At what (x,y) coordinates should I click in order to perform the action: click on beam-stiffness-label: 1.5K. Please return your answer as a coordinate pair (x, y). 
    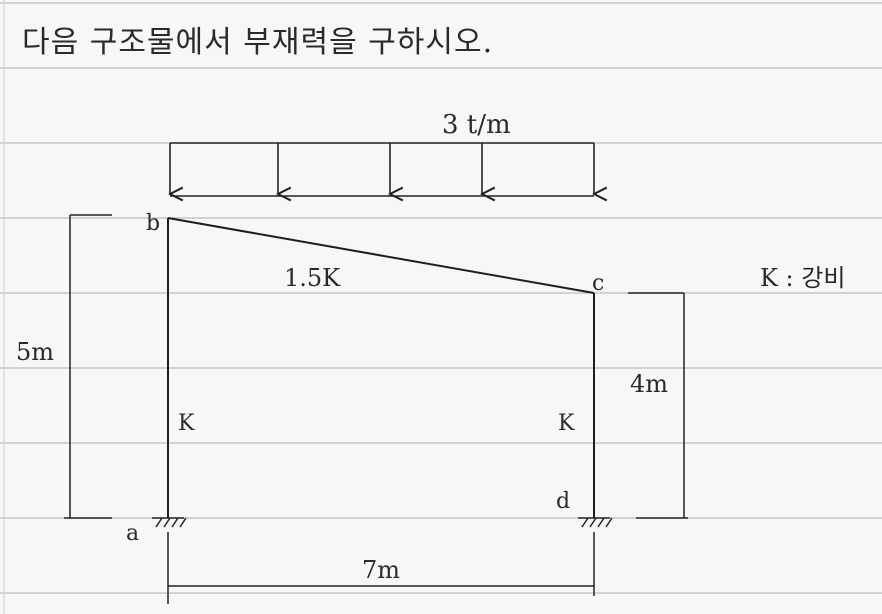
    Looking at the image, I should click on (312, 278).